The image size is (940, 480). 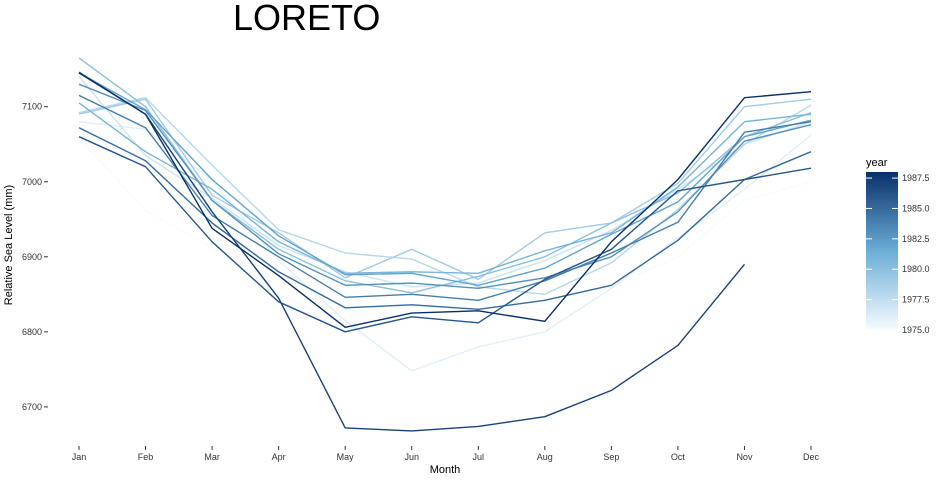 I want to click on x-tick-label: Jul, so click(x=479, y=457).